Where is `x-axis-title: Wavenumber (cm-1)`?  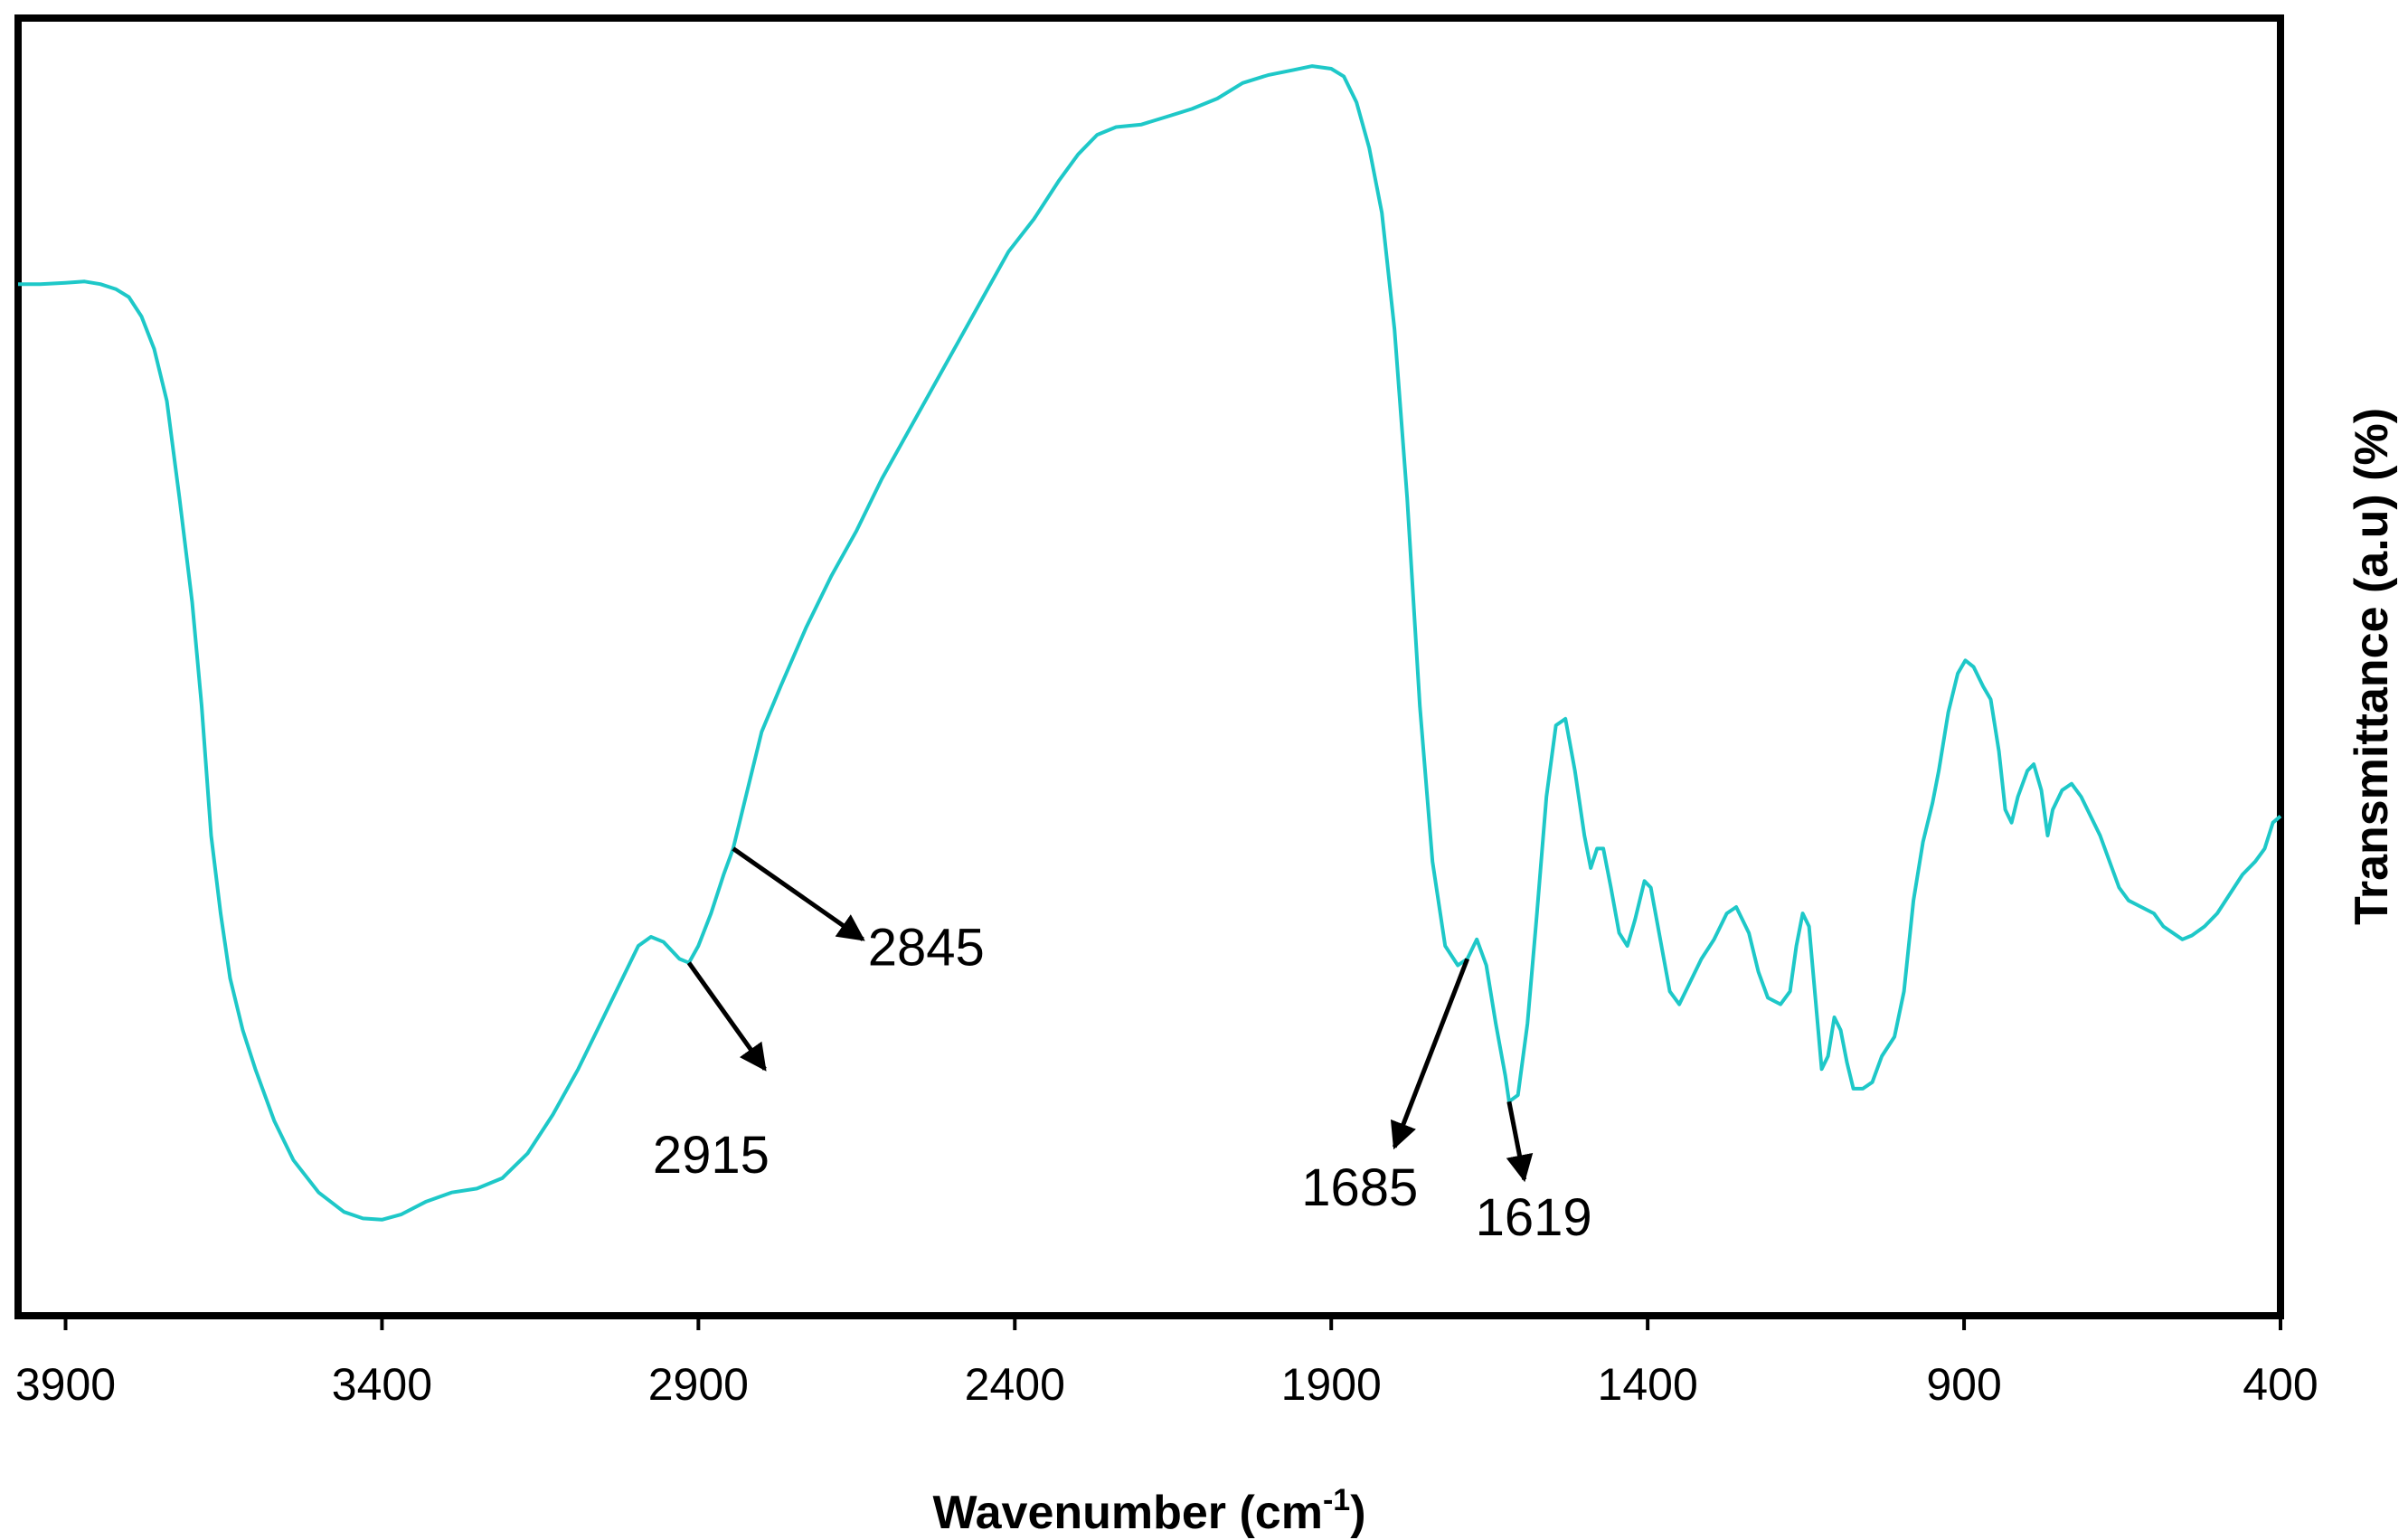 x-axis-title: Wavenumber (cm-1) is located at coordinates (1148, 1511).